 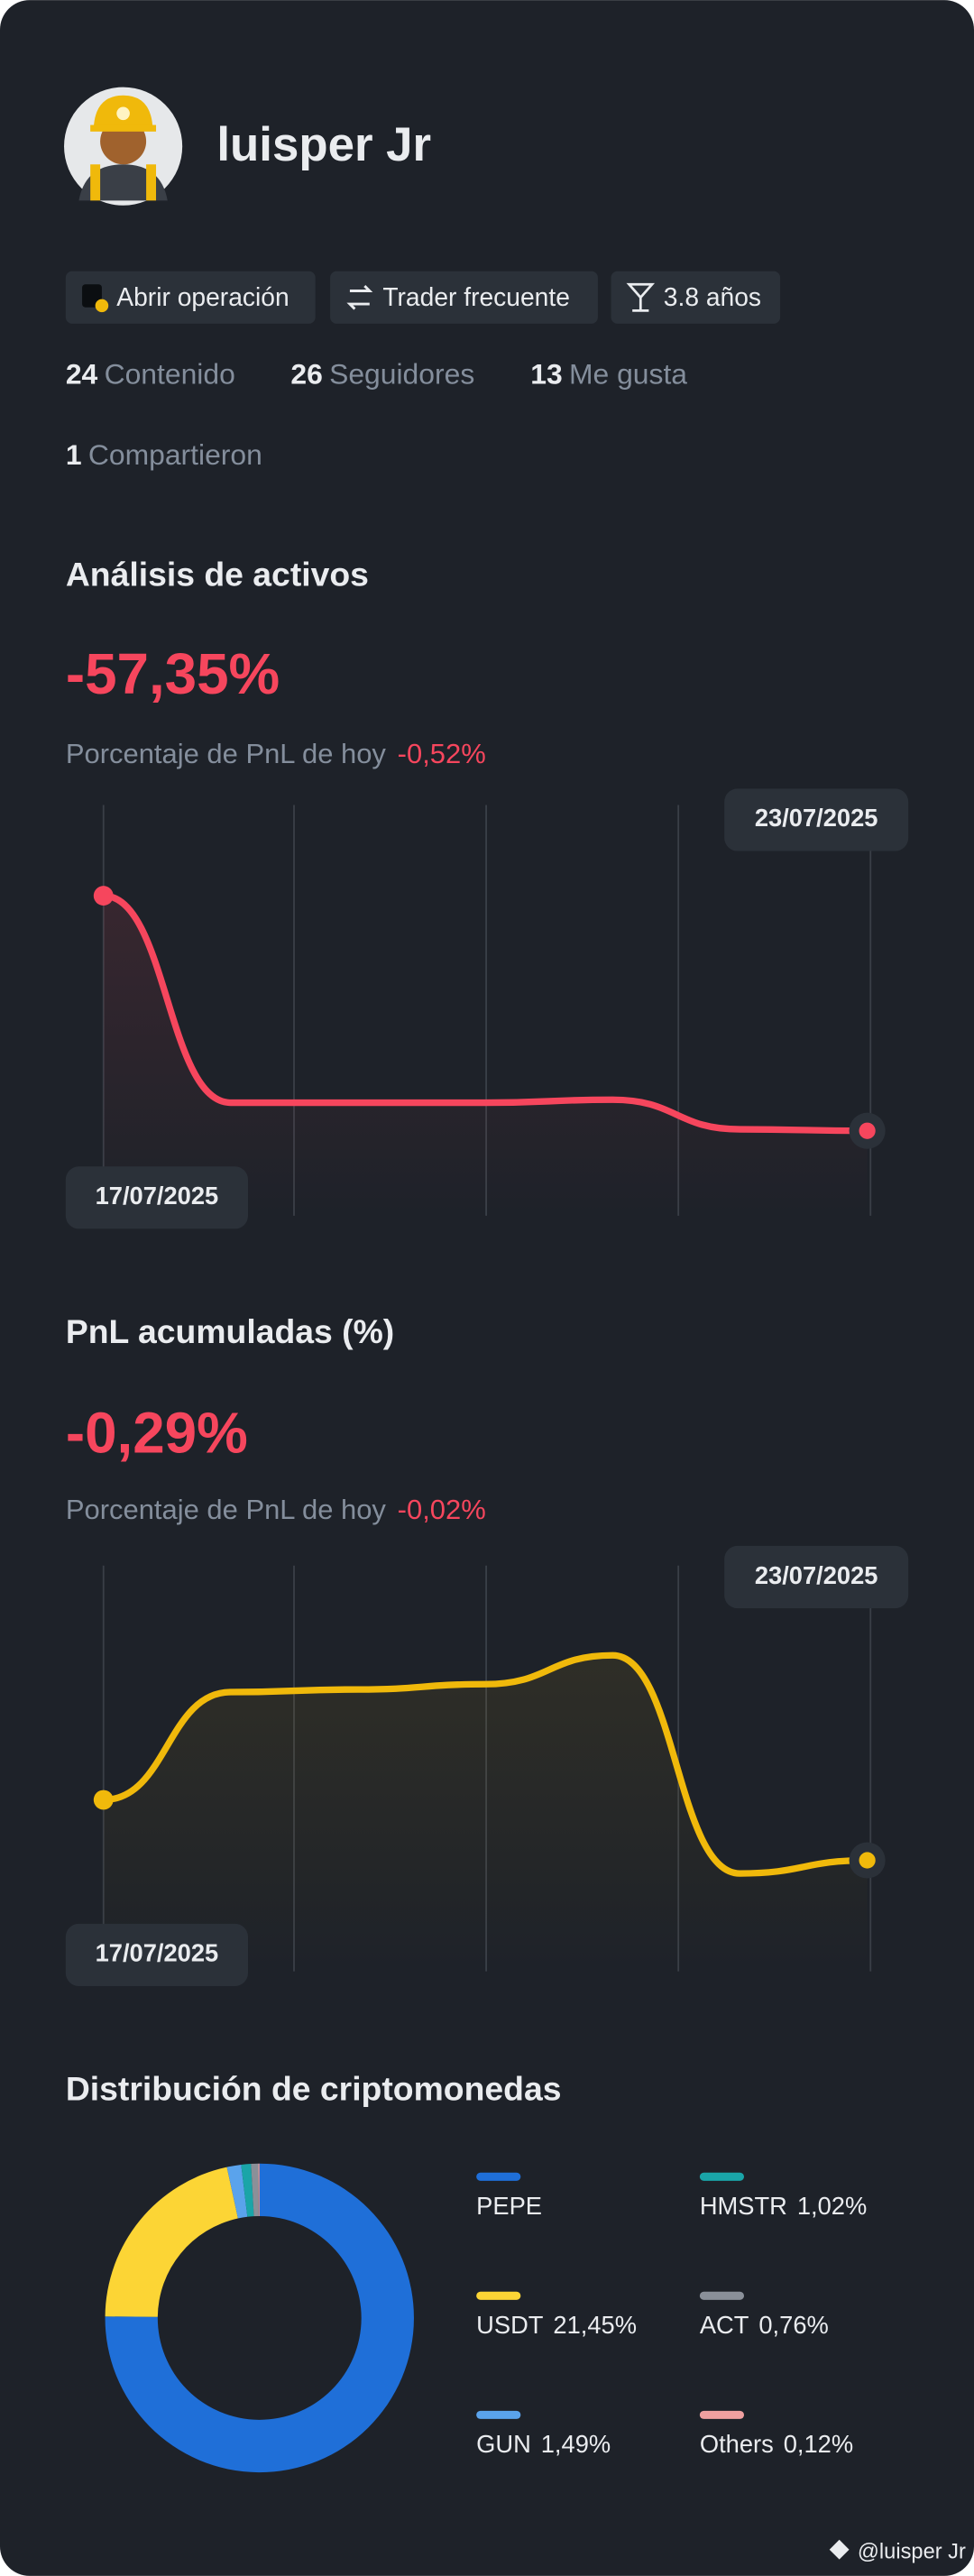 I want to click on stat-value: 1, so click(x=74, y=454).